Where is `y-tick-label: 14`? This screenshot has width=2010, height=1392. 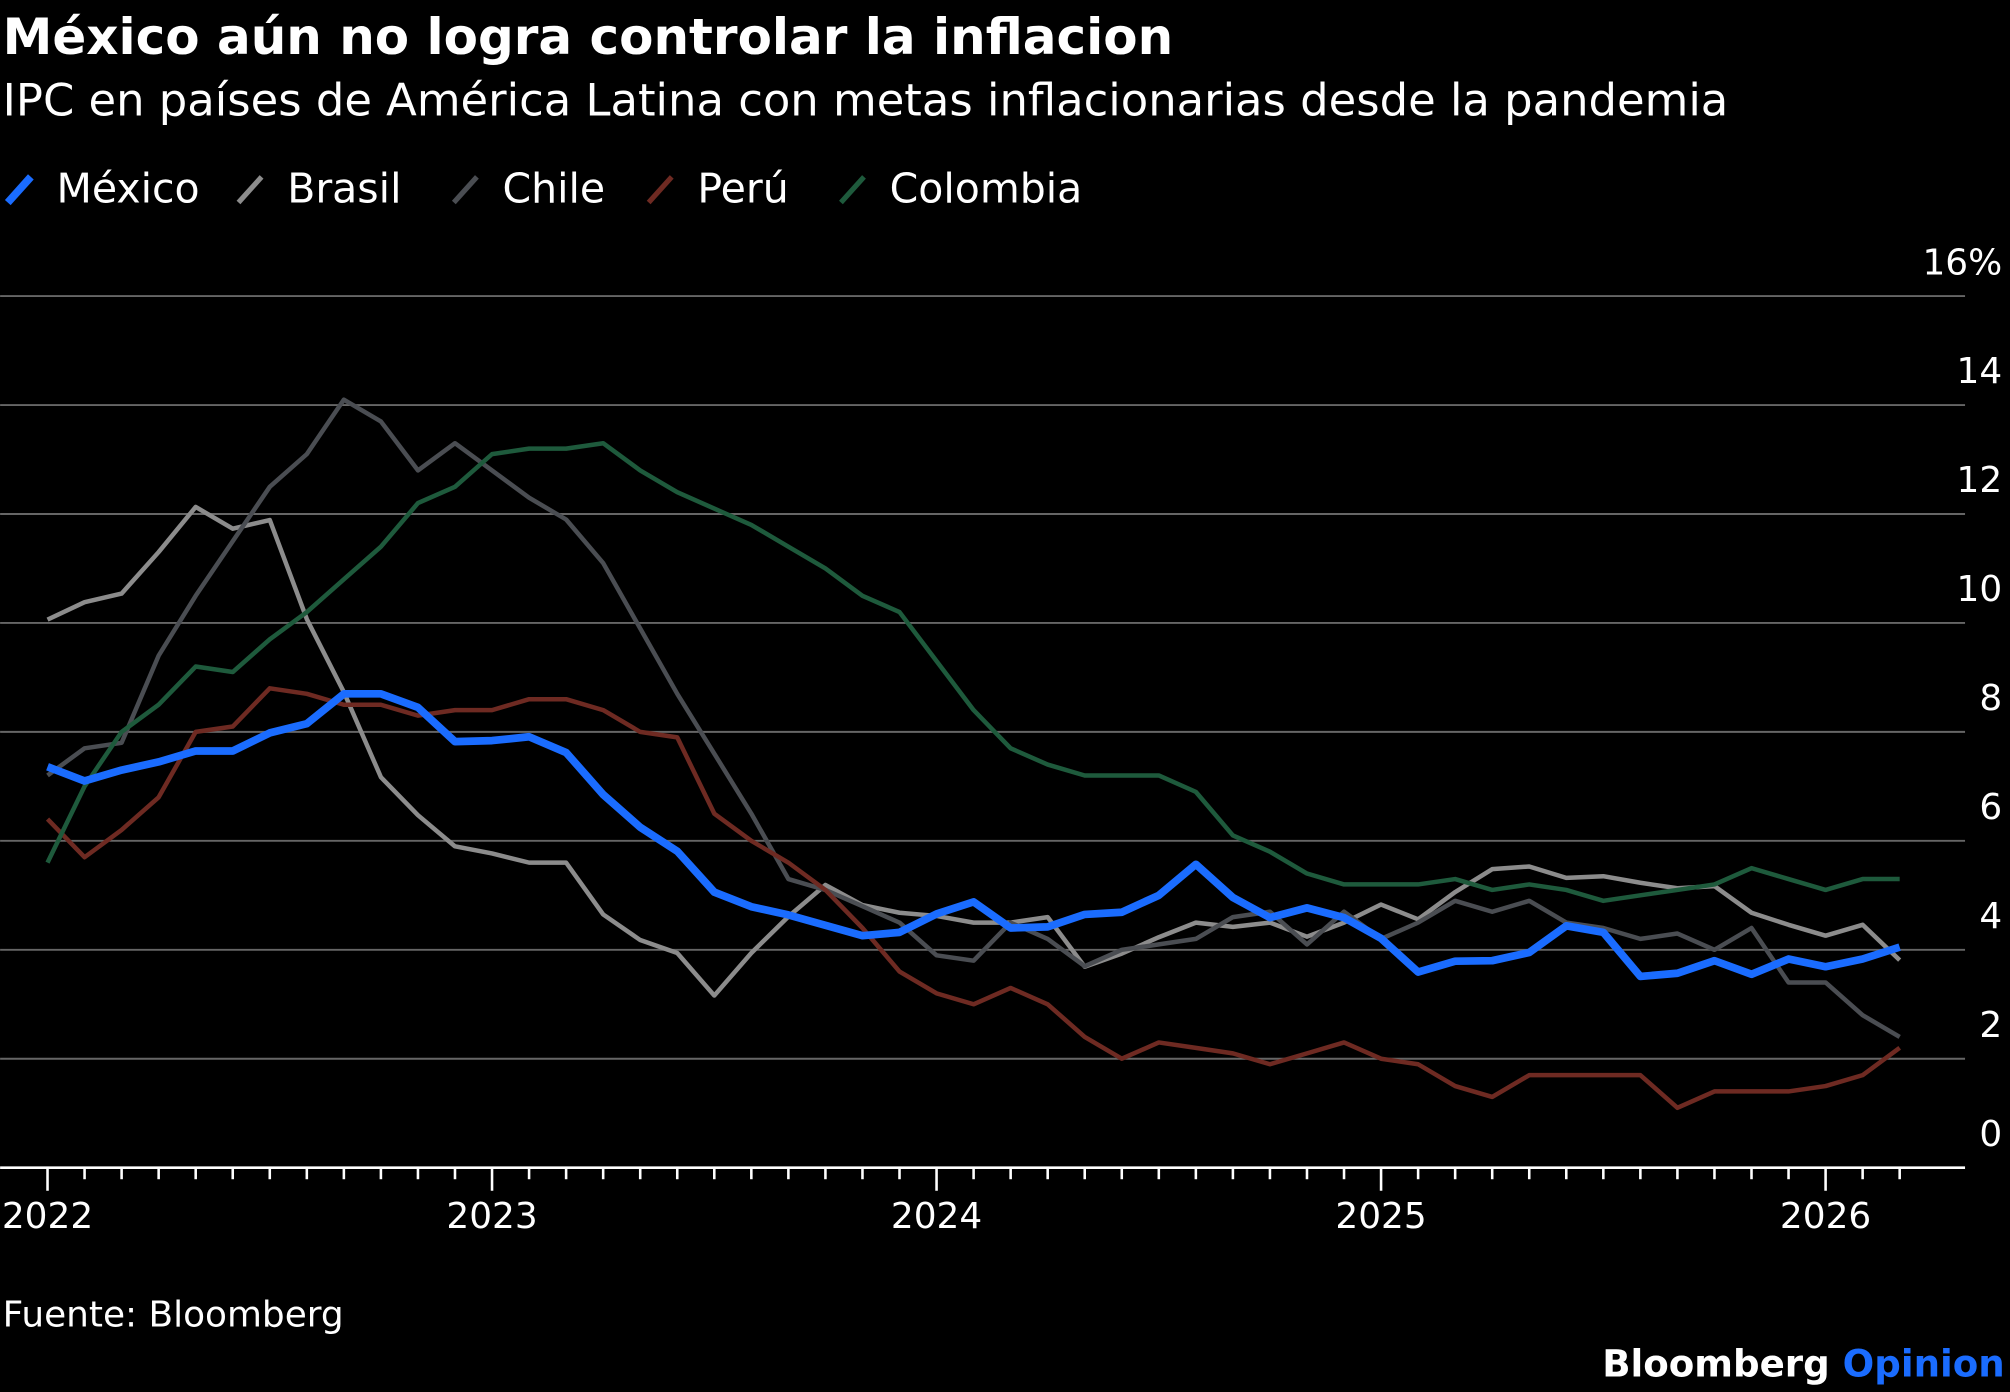
y-tick-label: 14 is located at coordinates (1980, 371).